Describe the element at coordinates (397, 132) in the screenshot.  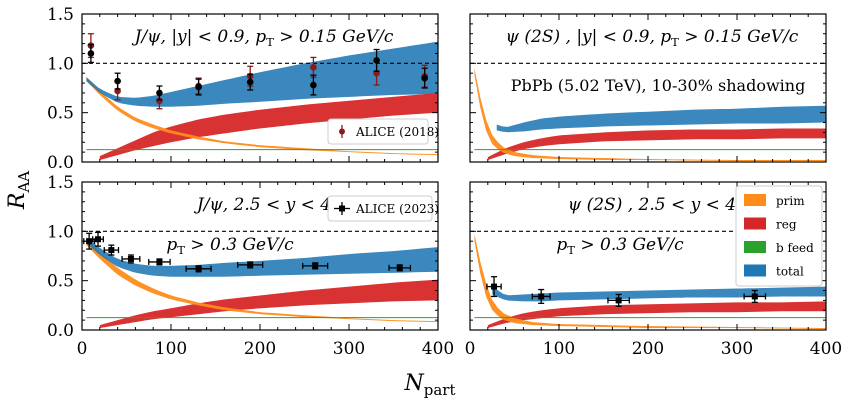
I see `svg-text: ALICE (2018)` at that location.